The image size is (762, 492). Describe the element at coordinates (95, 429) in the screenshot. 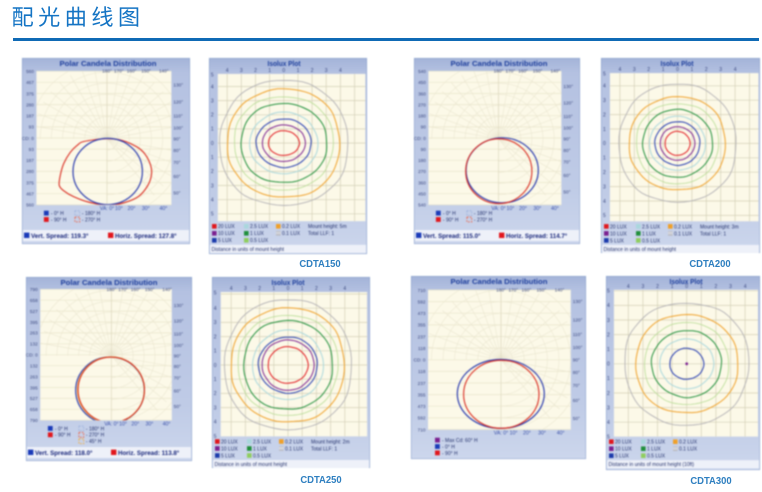

I see `svg-text: - 180° H` at that location.